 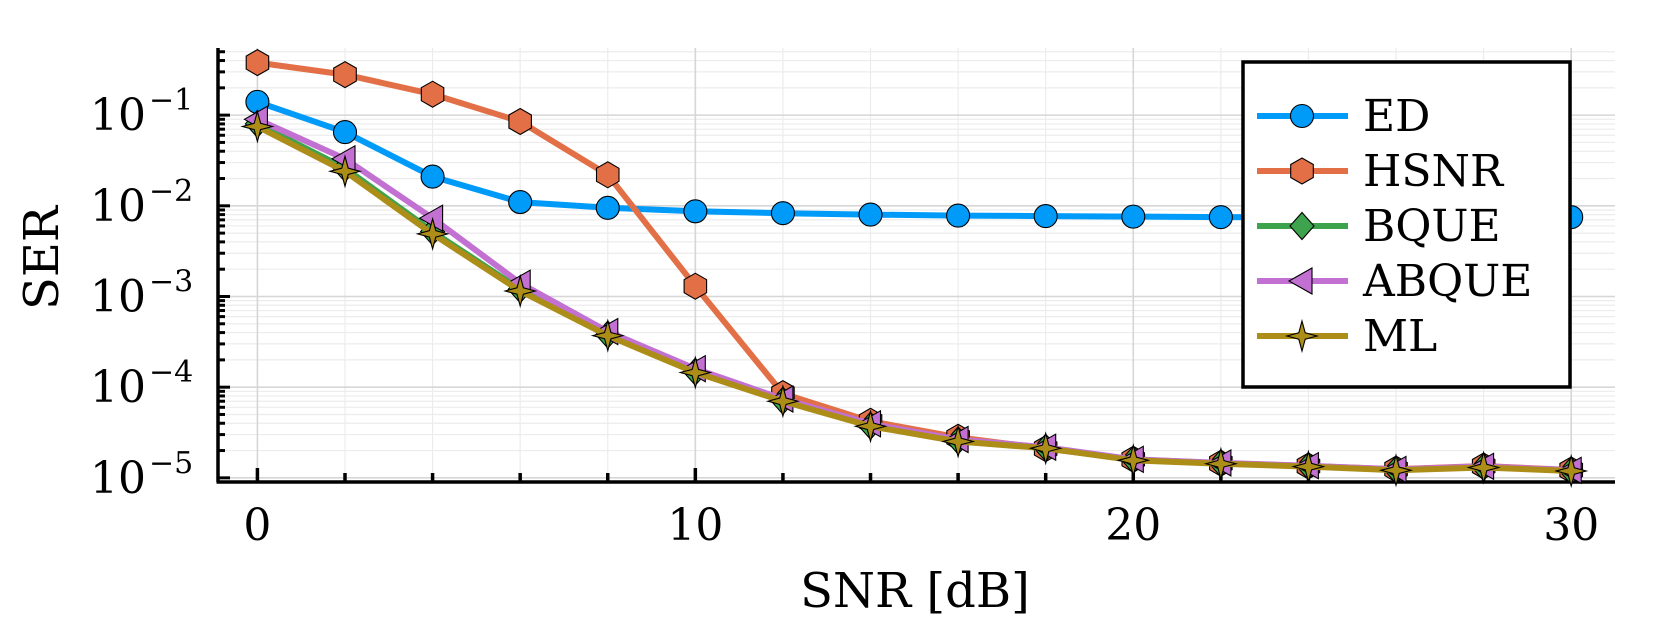 I want to click on y-axis-label: SER, so click(x=42, y=257).